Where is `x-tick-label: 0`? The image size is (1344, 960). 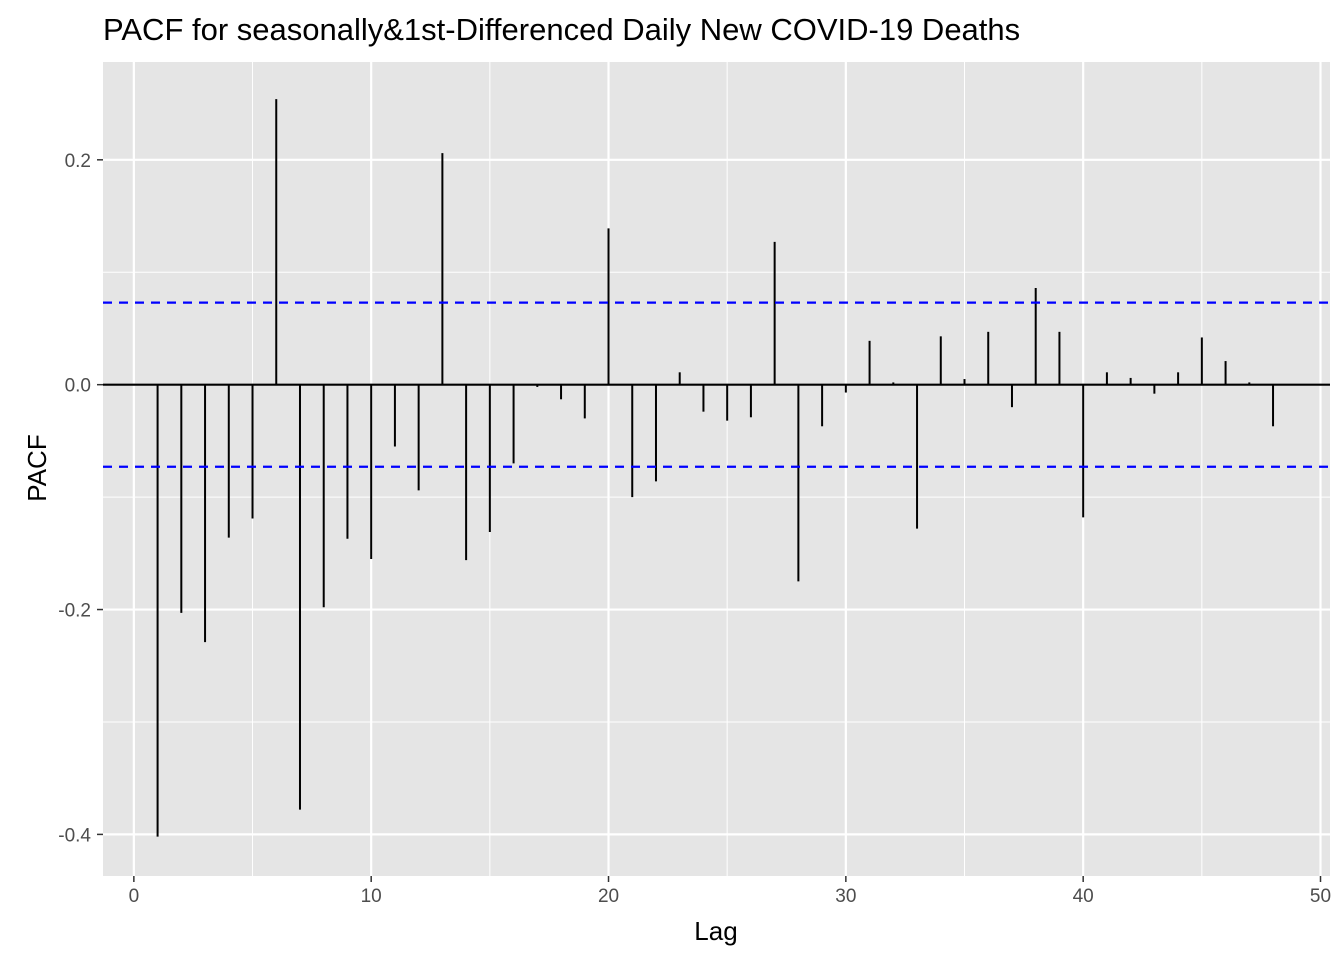
x-tick-label: 0 is located at coordinates (134, 896).